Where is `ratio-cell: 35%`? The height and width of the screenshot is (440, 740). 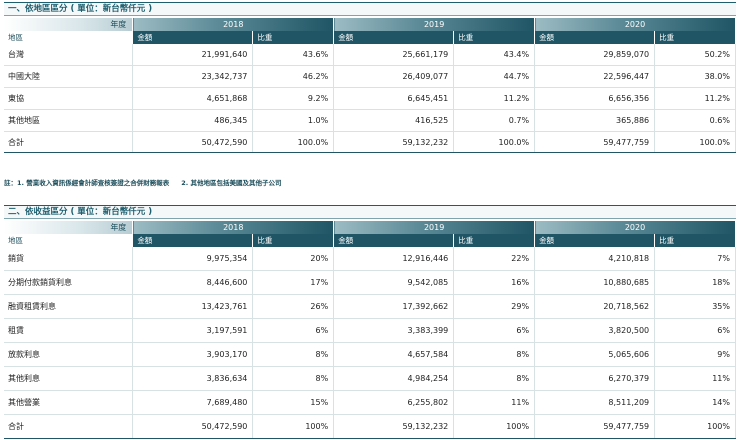
ratio-cell: 35% is located at coordinates (695, 307).